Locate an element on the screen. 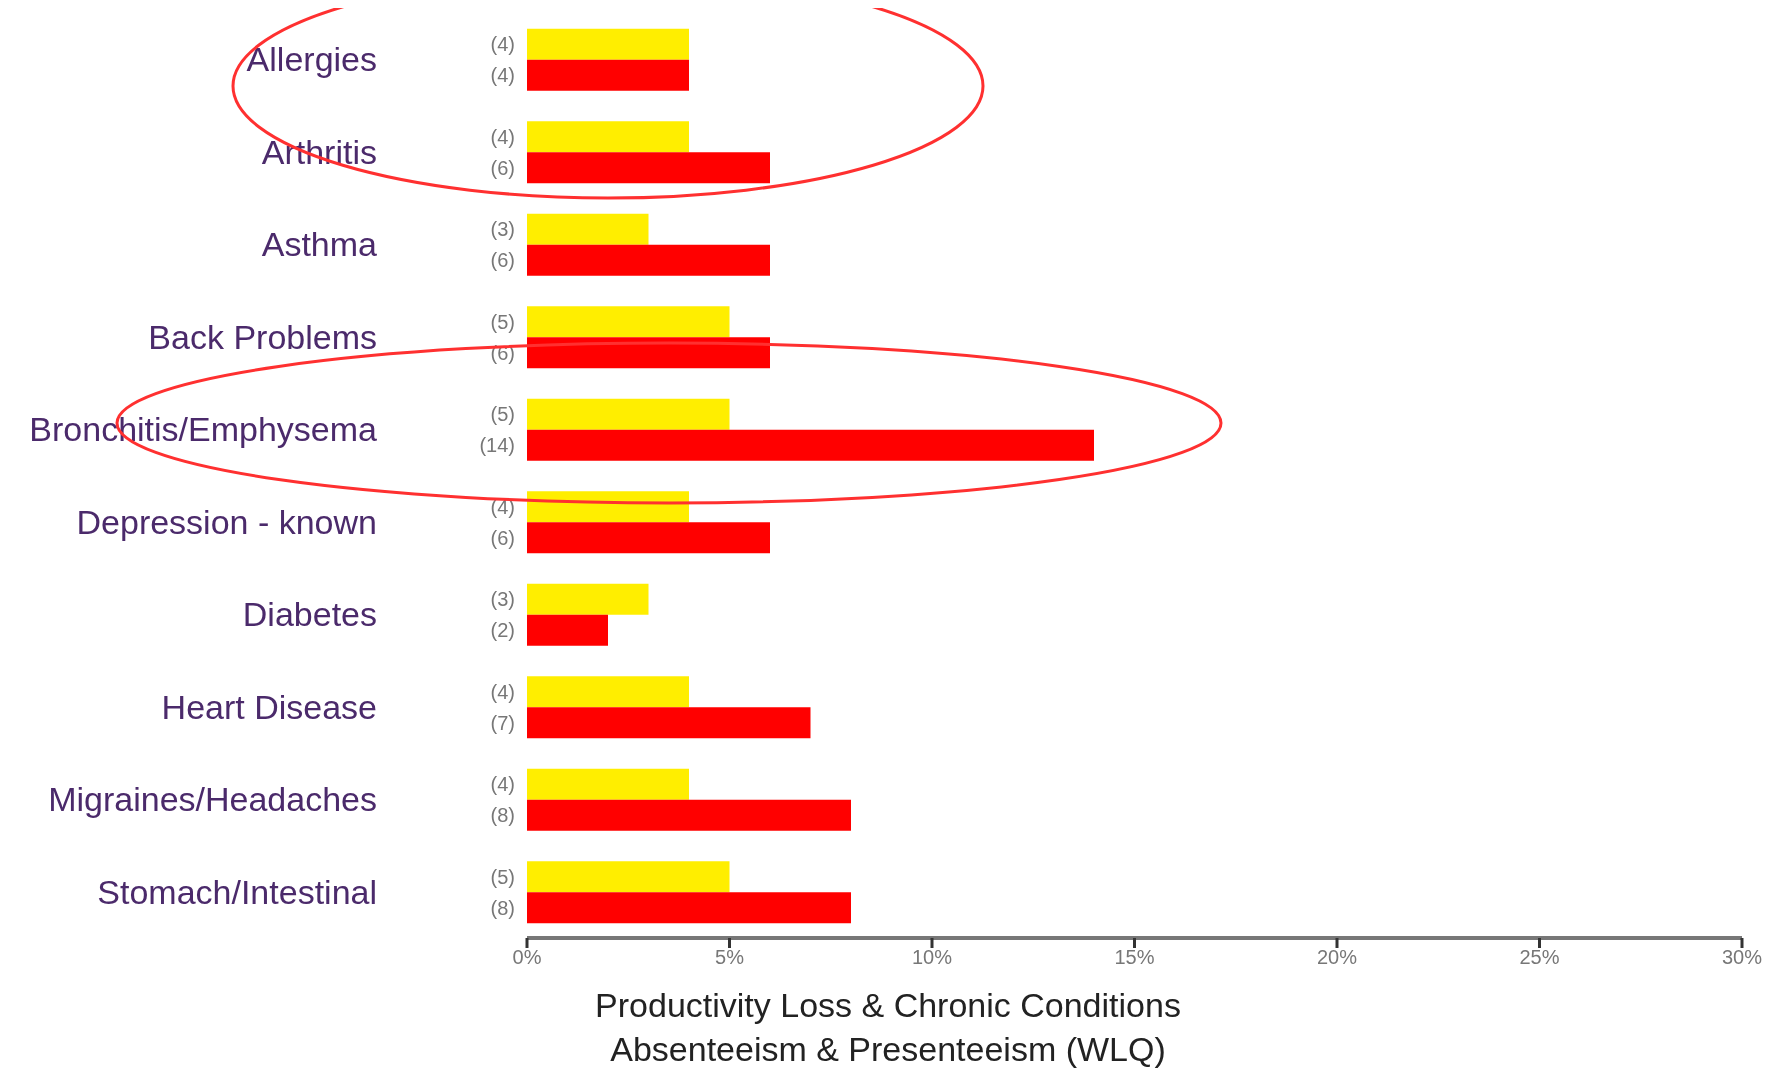 This screenshot has width=1784, height=1068. x-tick-label: 10% is located at coordinates (932, 957).